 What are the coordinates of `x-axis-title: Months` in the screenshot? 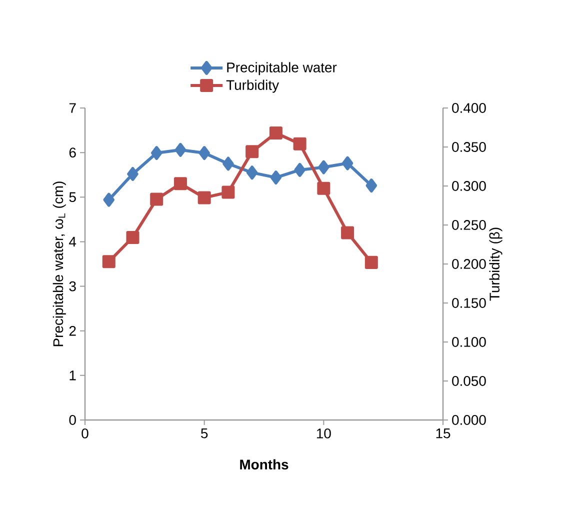 It's located at (264, 464).